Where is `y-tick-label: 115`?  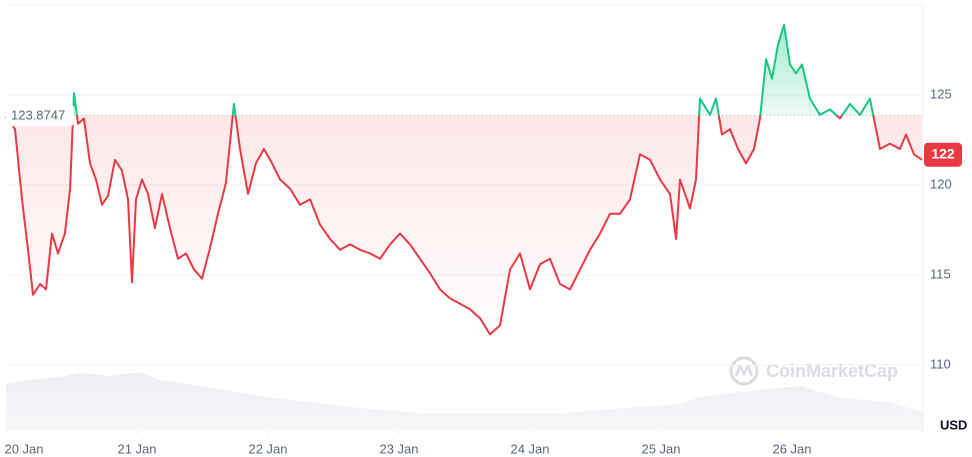 y-tick-label: 115 is located at coordinates (940, 273).